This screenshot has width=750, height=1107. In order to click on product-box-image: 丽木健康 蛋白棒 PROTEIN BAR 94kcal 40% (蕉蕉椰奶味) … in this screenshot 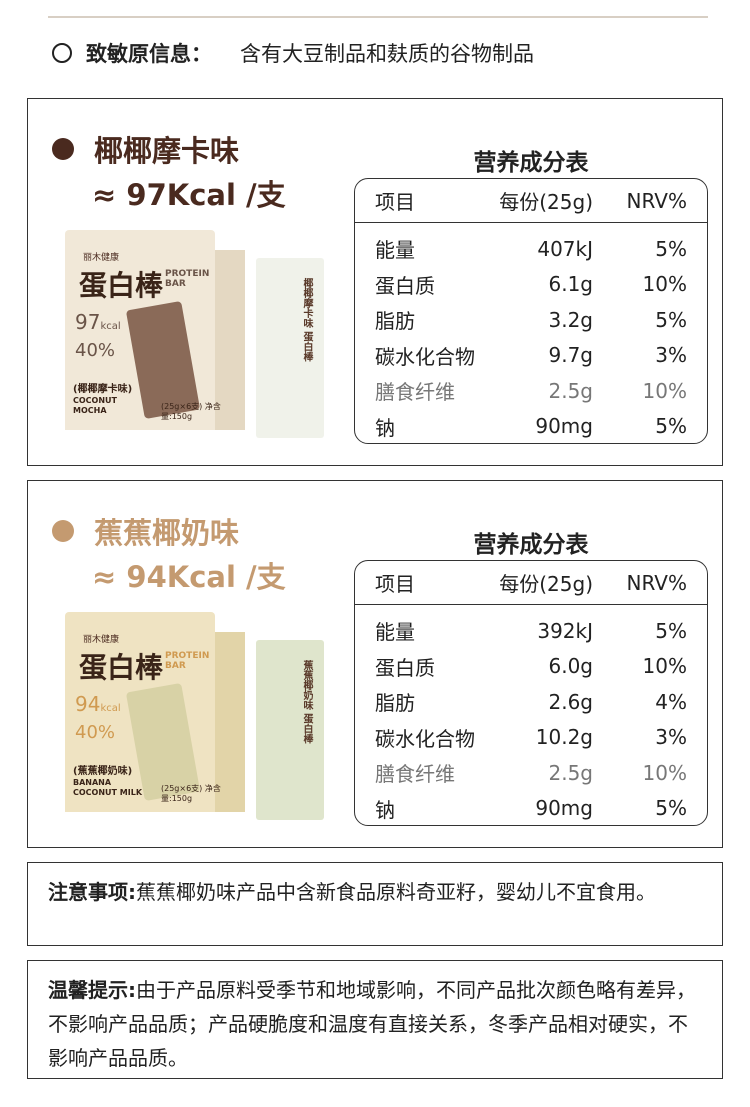, I will do `click(155, 712)`.